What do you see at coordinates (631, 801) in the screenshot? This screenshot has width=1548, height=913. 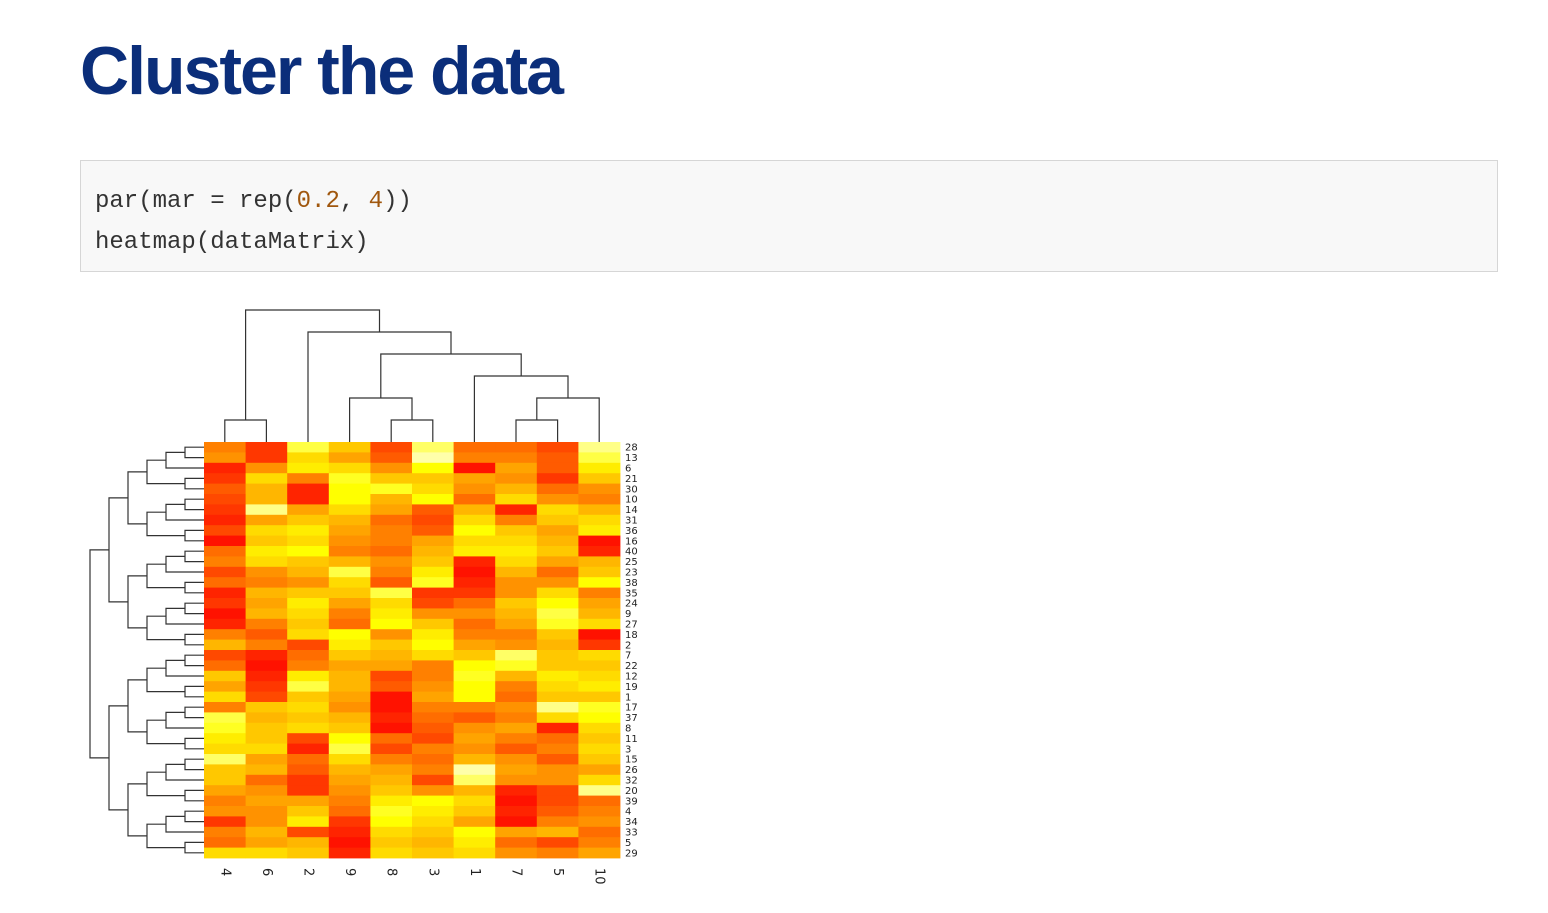 I see `row-label: 39` at bounding box center [631, 801].